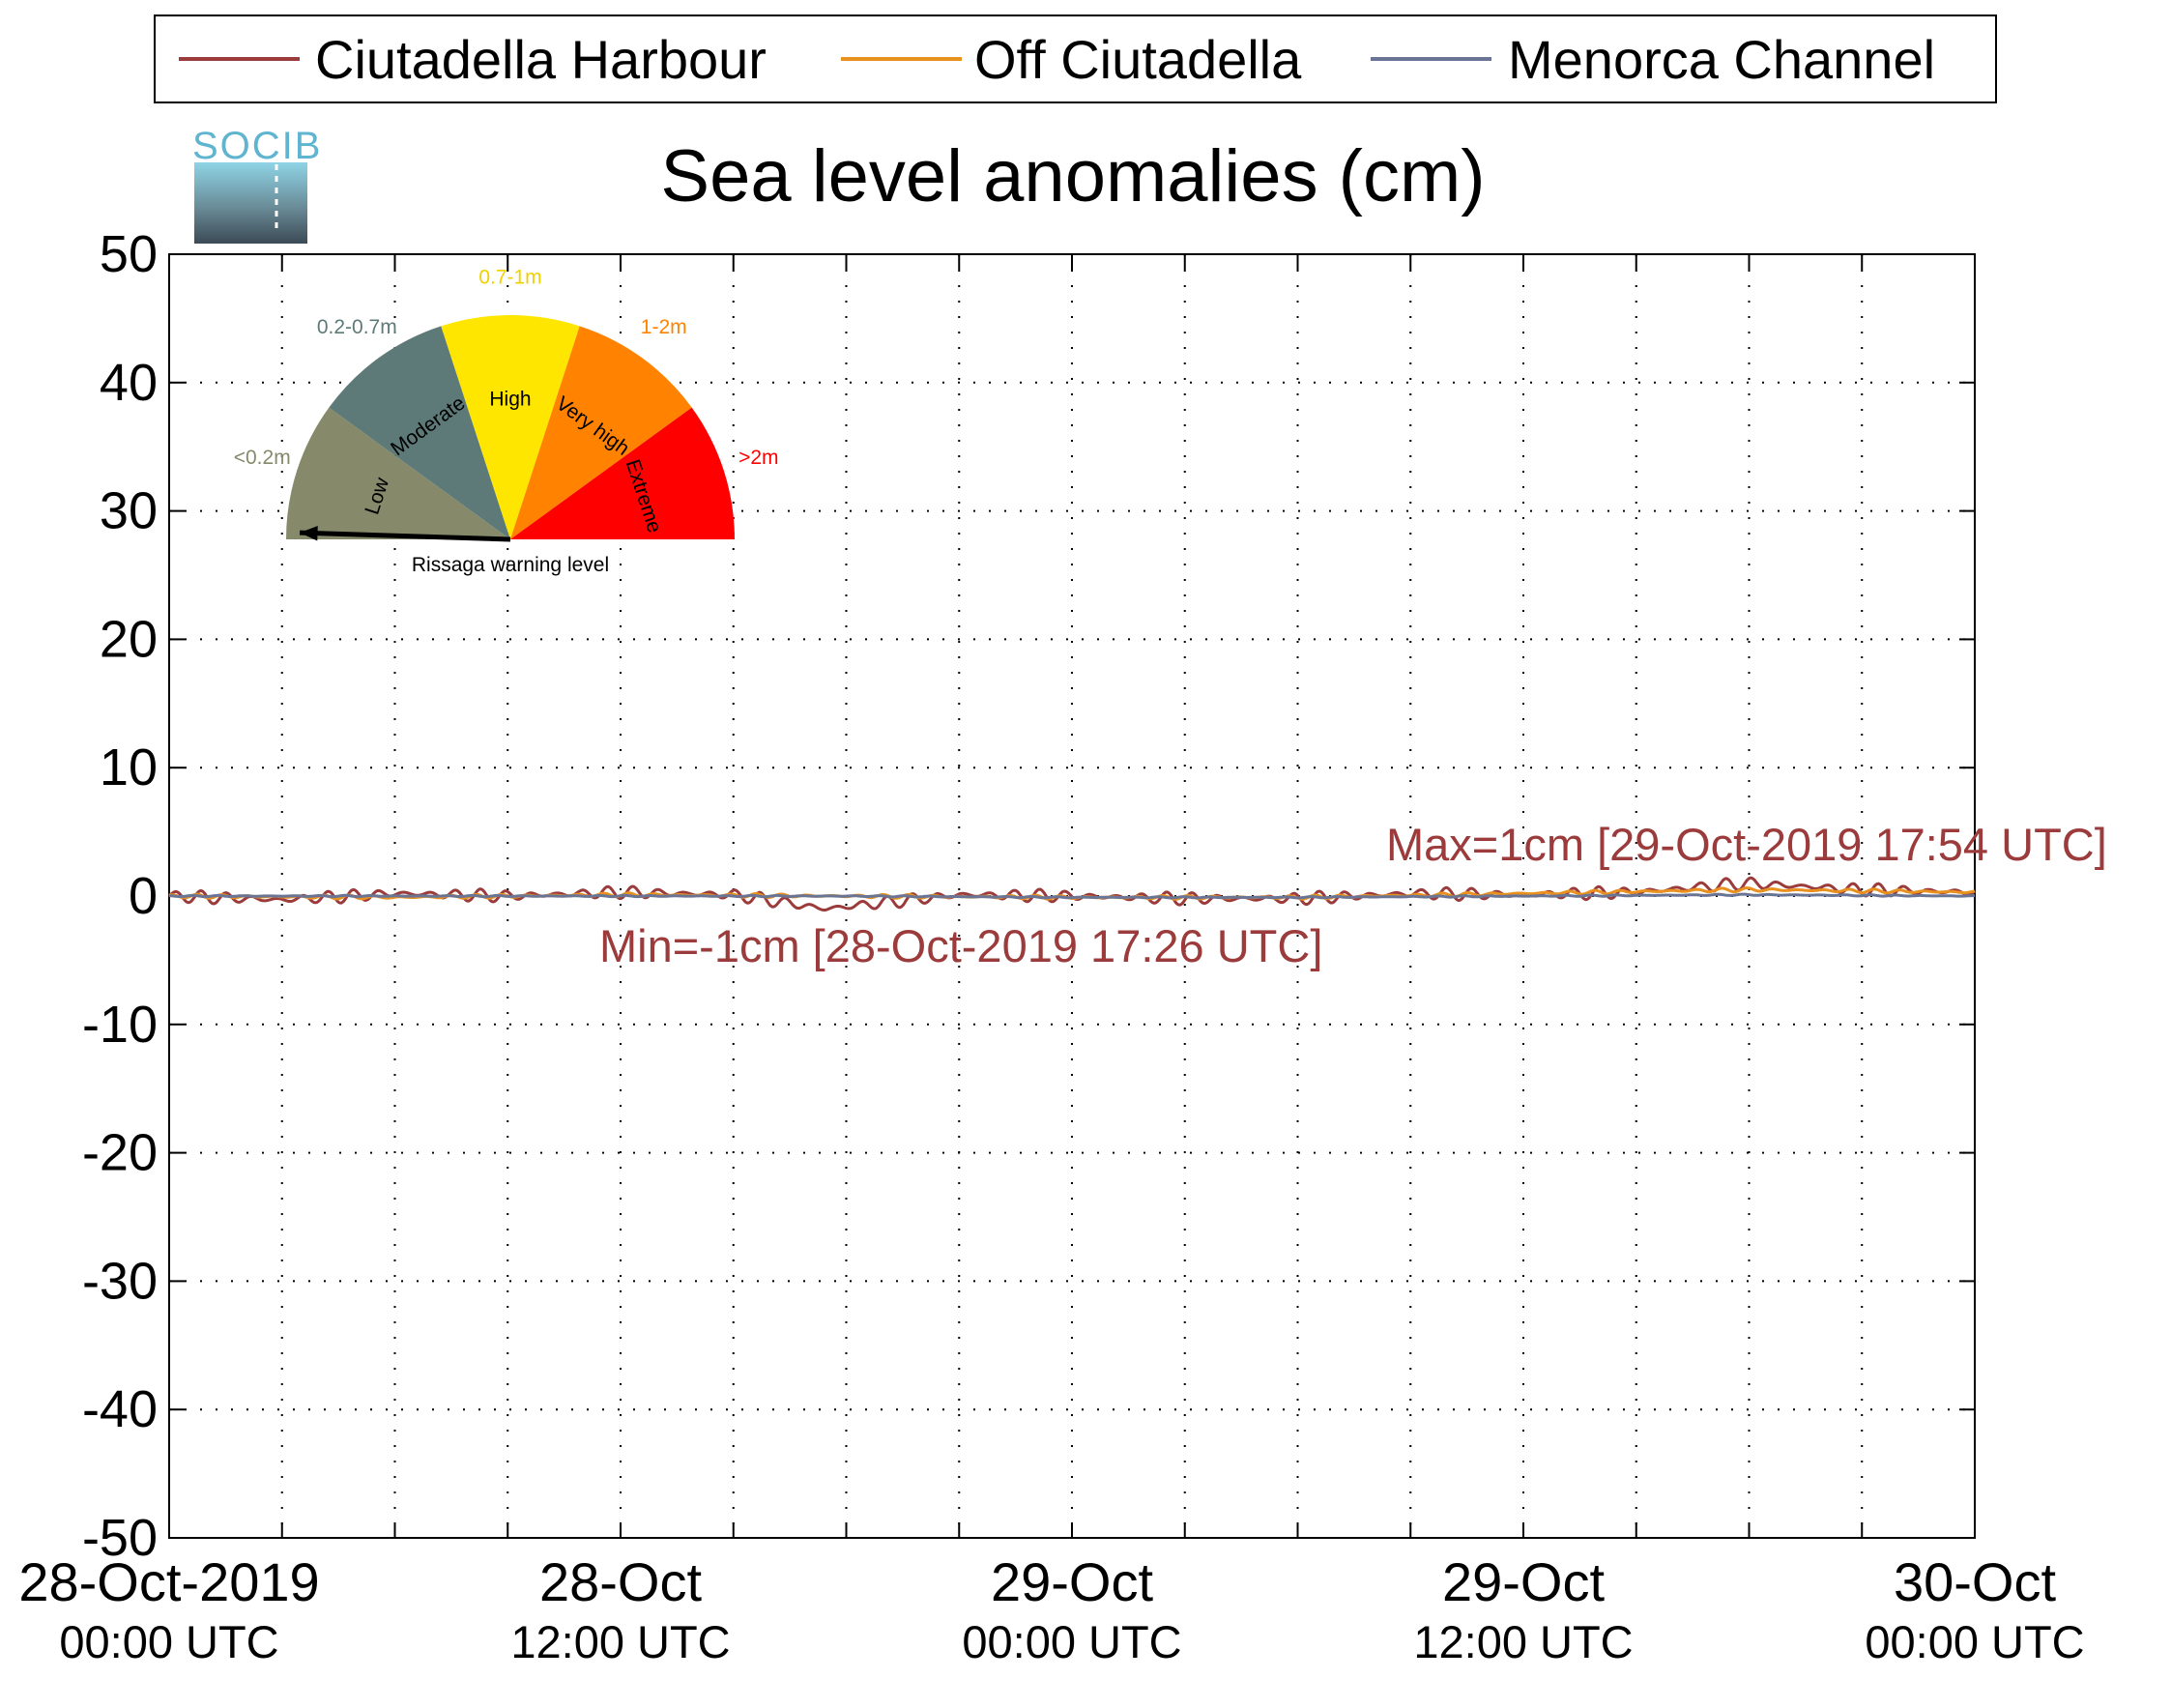 This screenshot has width=2171, height=1708. What do you see at coordinates (129, 383) in the screenshot?
I see `y-tick-label: 40` at bounding box center [129, 383].